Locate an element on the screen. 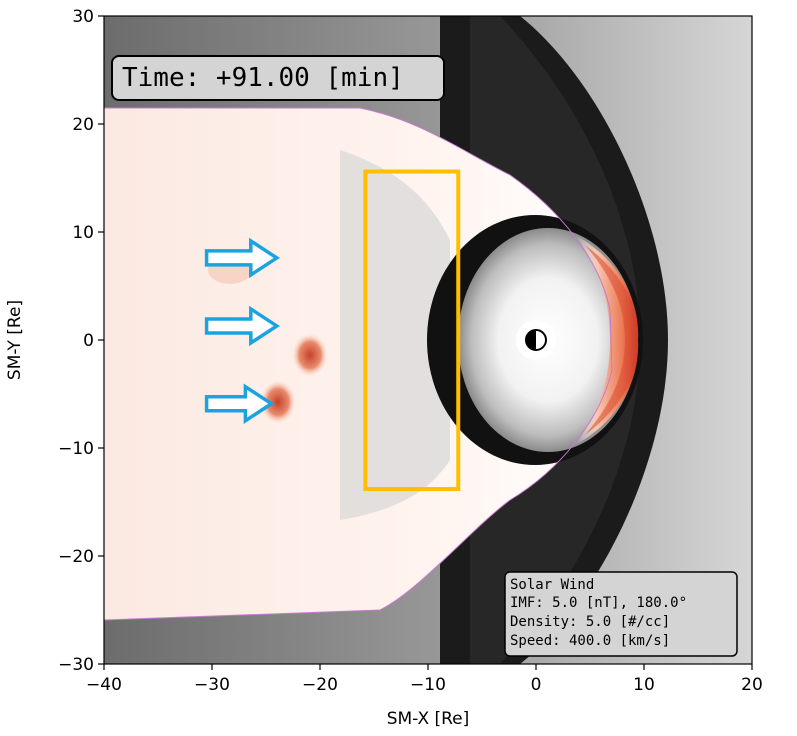 Image resolution: width=797 pixels, height=736 pixels. annotations is located at coordinates (332, 330).